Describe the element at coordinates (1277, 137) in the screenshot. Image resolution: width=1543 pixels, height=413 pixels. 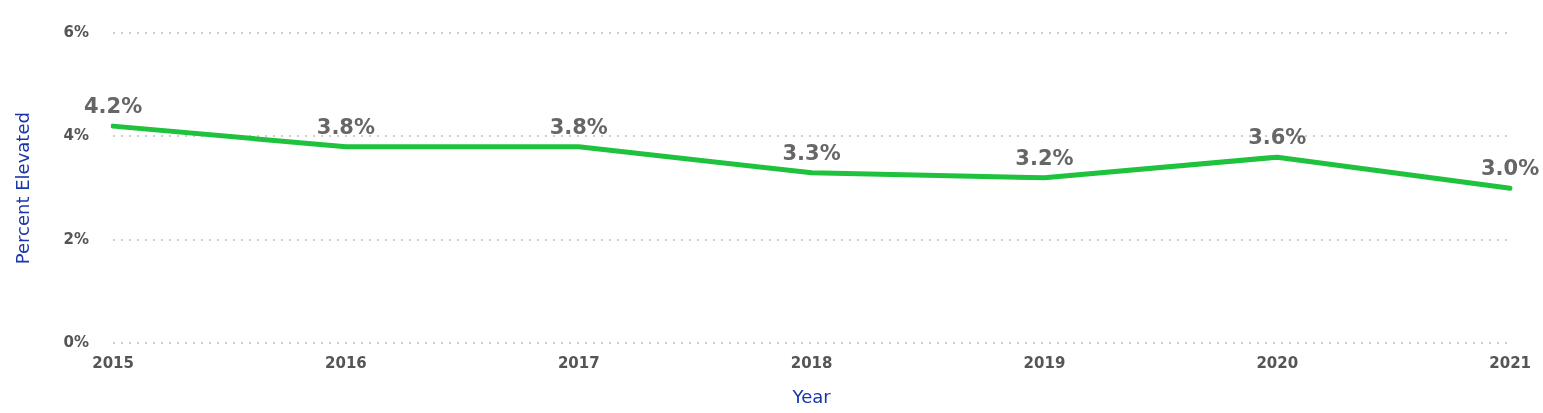
I see `data-label: 3.6%` at that location.